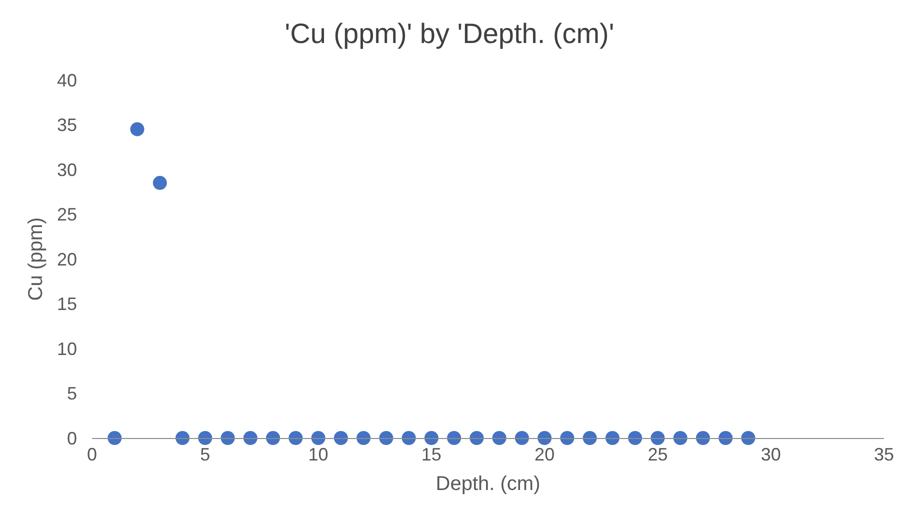 This screenshot has height=525, width=899. Describe the element at coordinates (544, 454) in the screenshot. I see `x-tick-label: 20` at that location.